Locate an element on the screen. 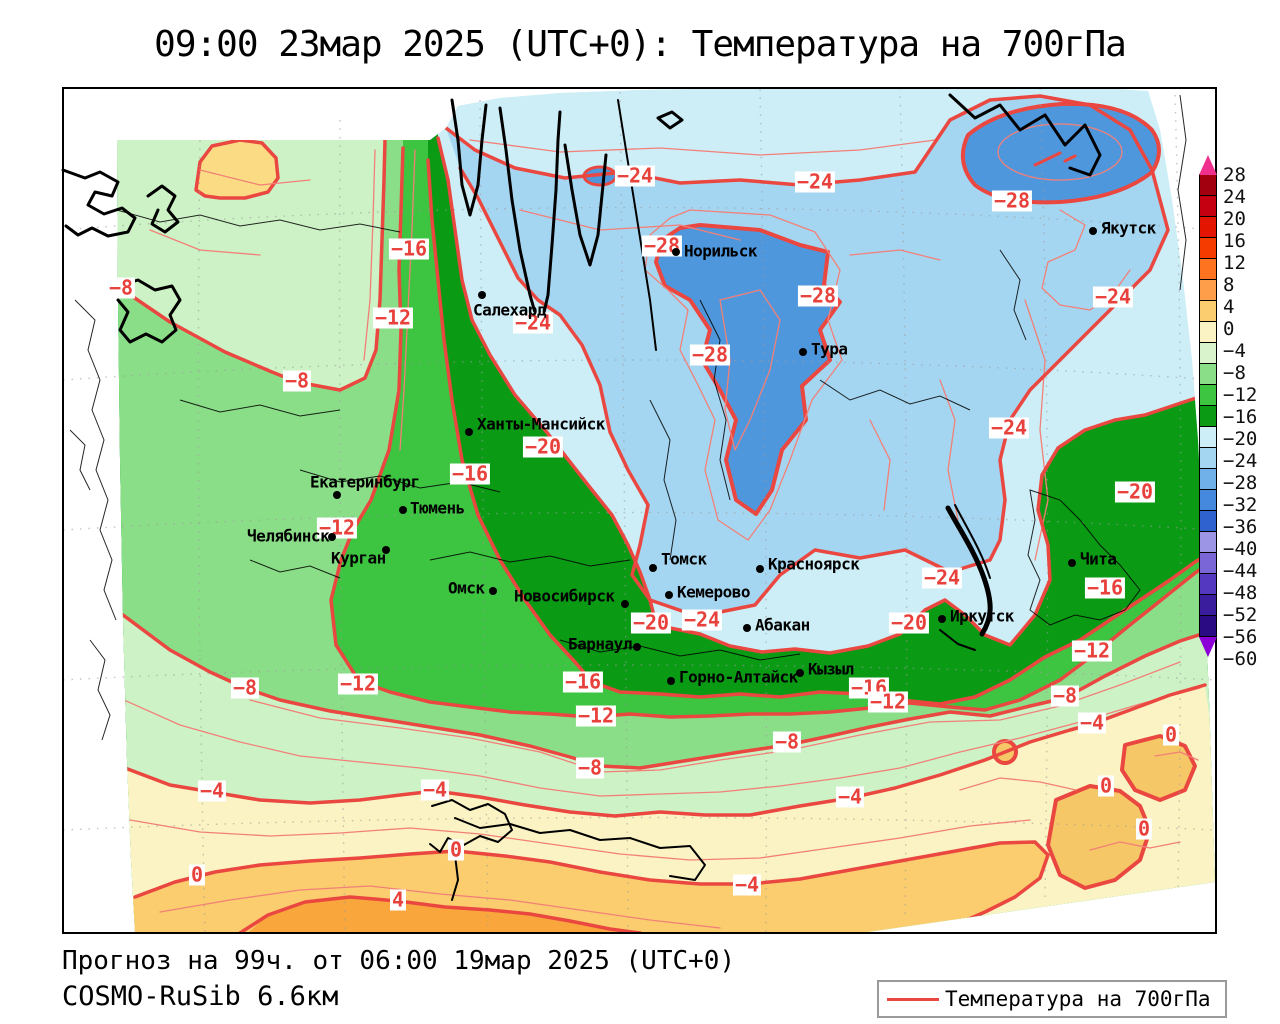  city-label: Кызыл is located at coordinates (831, 669).